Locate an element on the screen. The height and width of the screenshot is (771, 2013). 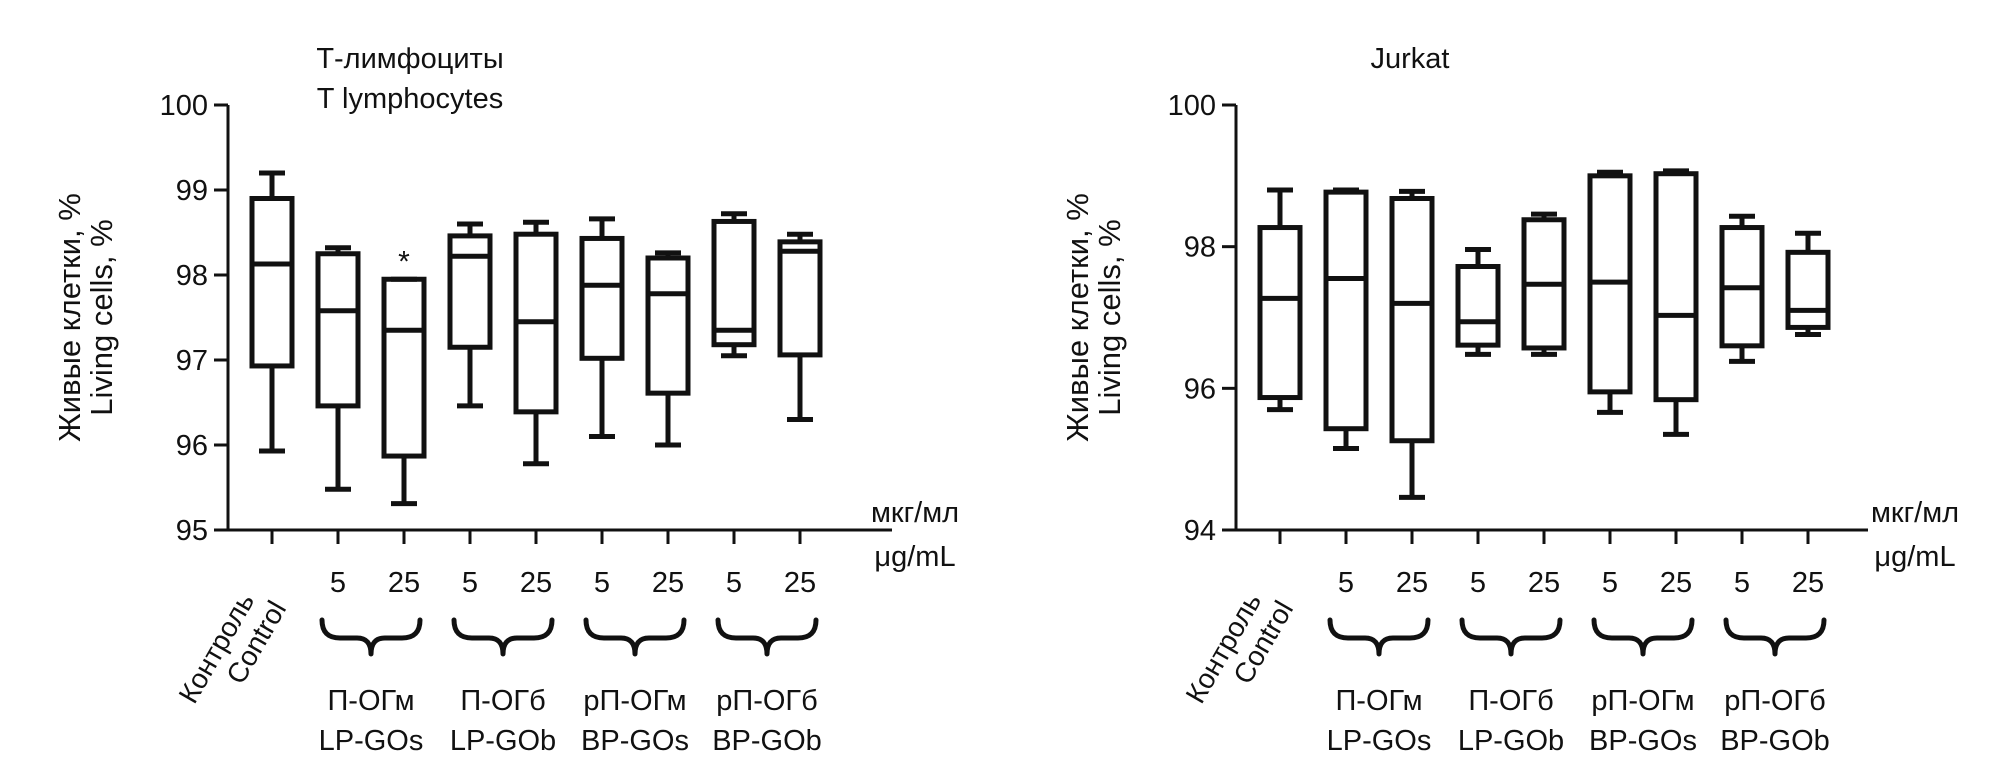
y-tick-label: 97 is located at coordinates (192, 361).